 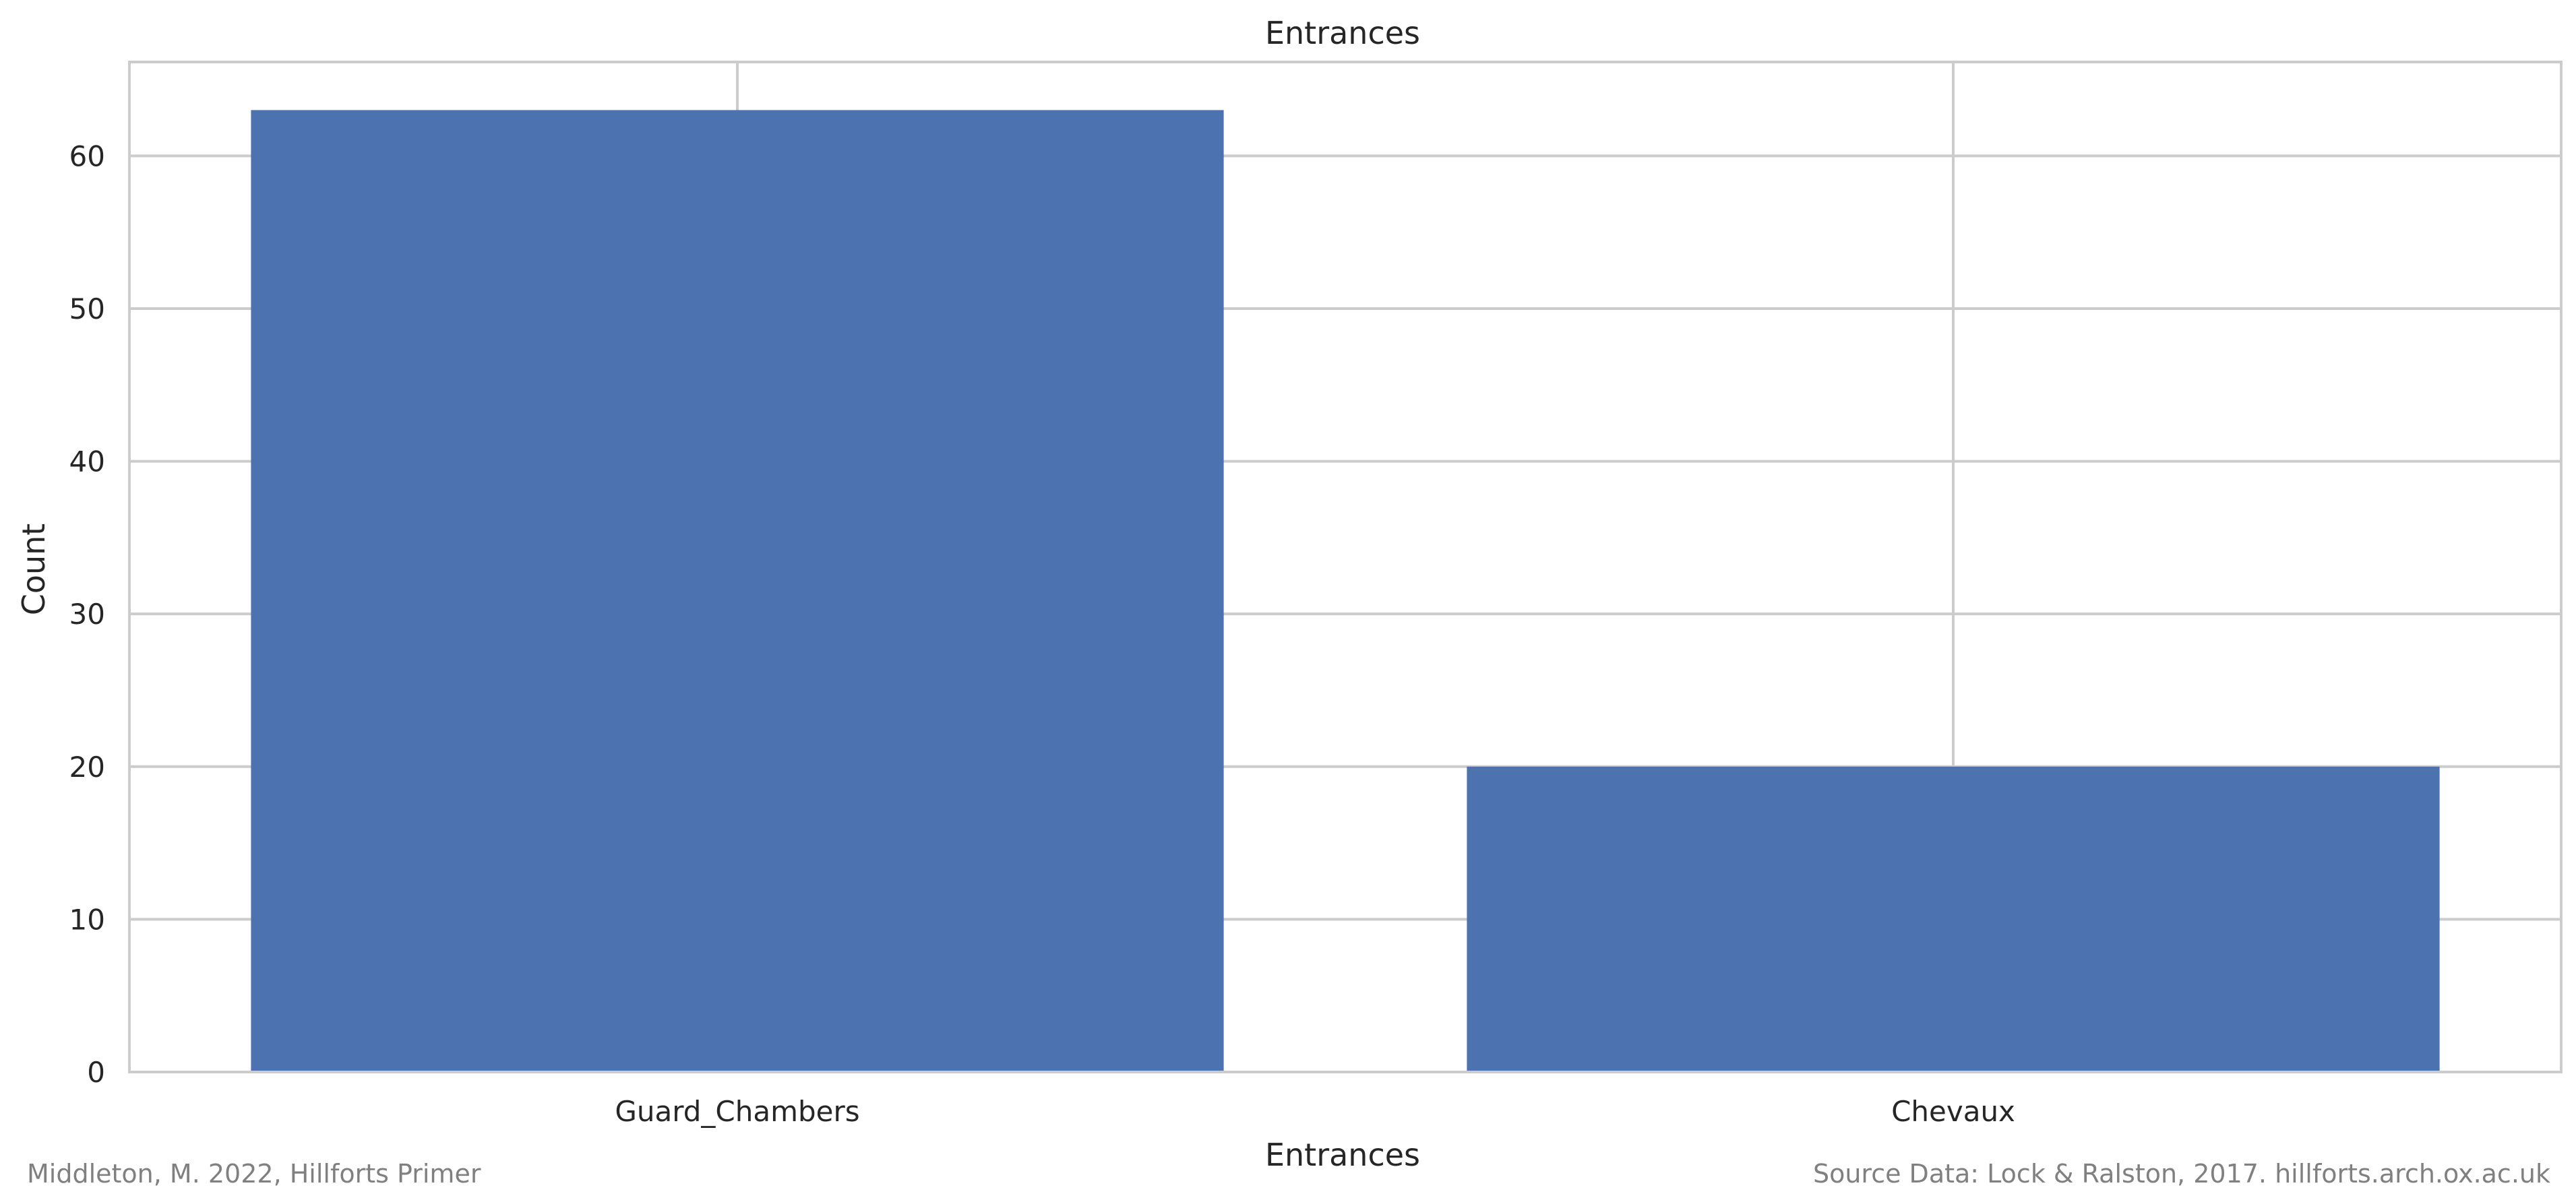 I want to click on y-axis-label: Count, so click(x=34, y=570).